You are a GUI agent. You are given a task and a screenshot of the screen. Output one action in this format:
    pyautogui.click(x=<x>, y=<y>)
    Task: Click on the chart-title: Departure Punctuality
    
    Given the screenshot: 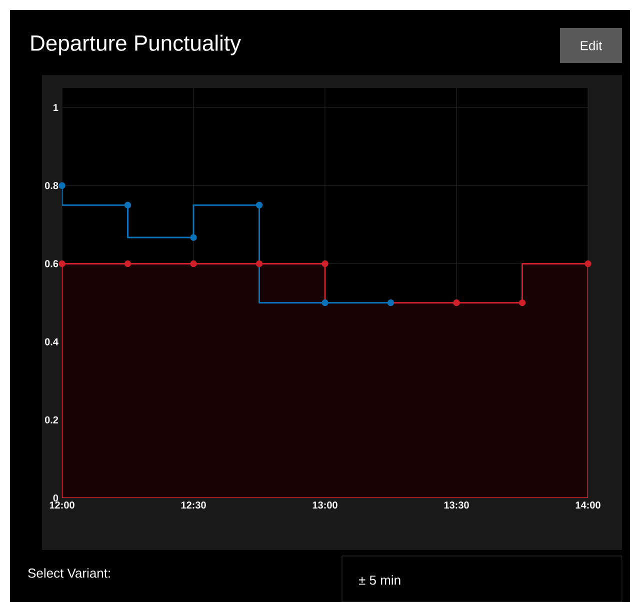 What is the action you would take?
    pyautogui.click(x=136, y=45)
    